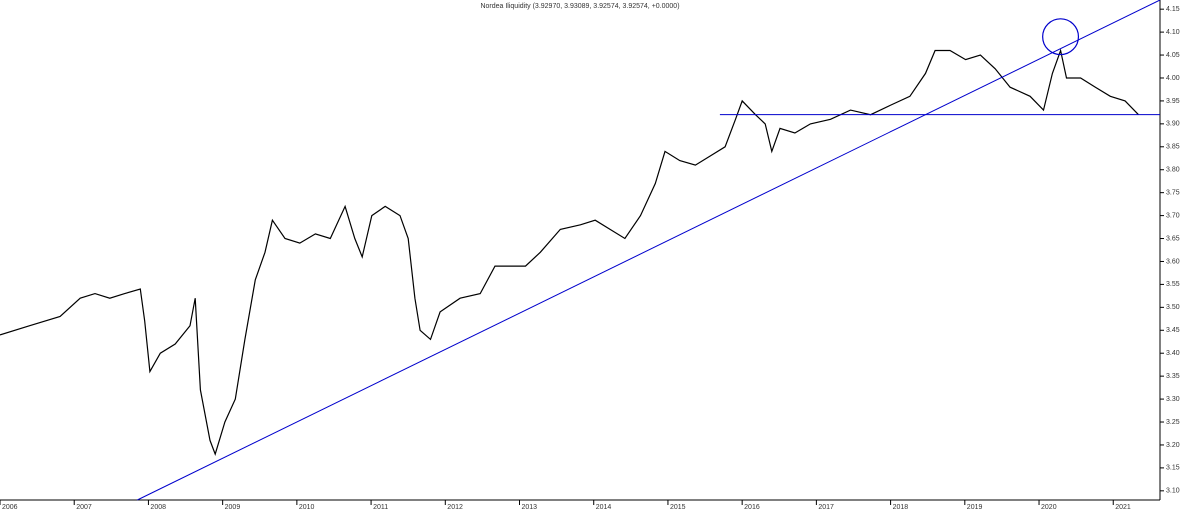 The height and width of the screenshot is (511, 1182). Describe the element at coordinates (1173, 261) in the screenshot. I see `y-tick-label: 3.60` at that location.